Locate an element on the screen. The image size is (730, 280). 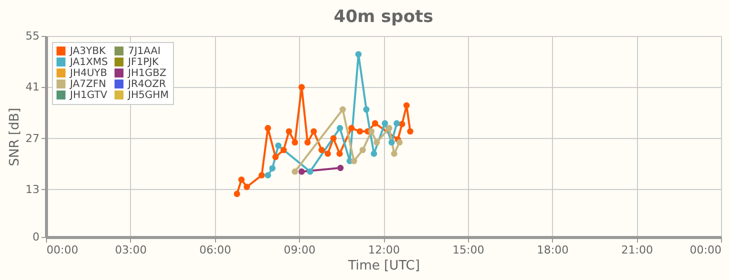
x-tick-label: 15:00 is located at coordinates (468, 250).